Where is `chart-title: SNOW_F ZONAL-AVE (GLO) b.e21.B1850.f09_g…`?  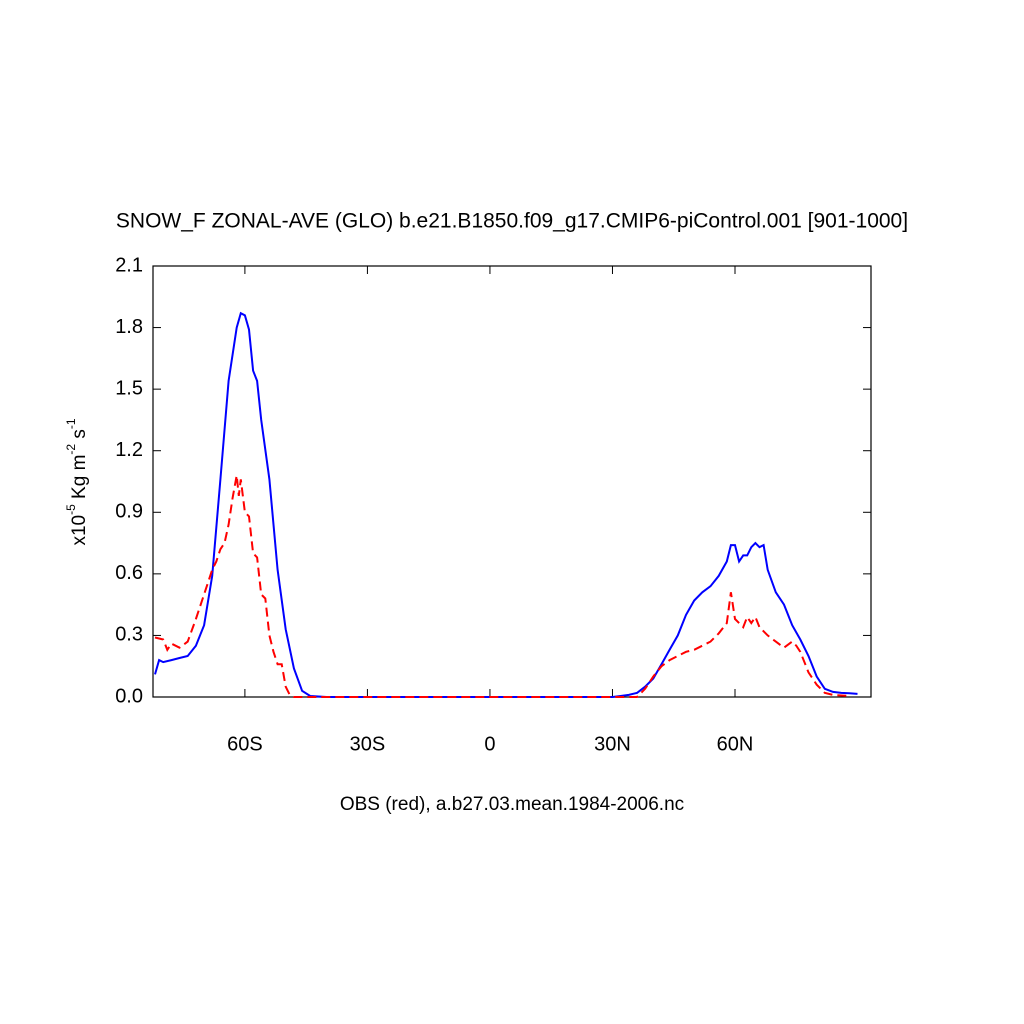 chart-title: SNOW_F ZONAL-AVE (GLO) b.e21.B1850.f09_g… is located at coordinates (512, 221).